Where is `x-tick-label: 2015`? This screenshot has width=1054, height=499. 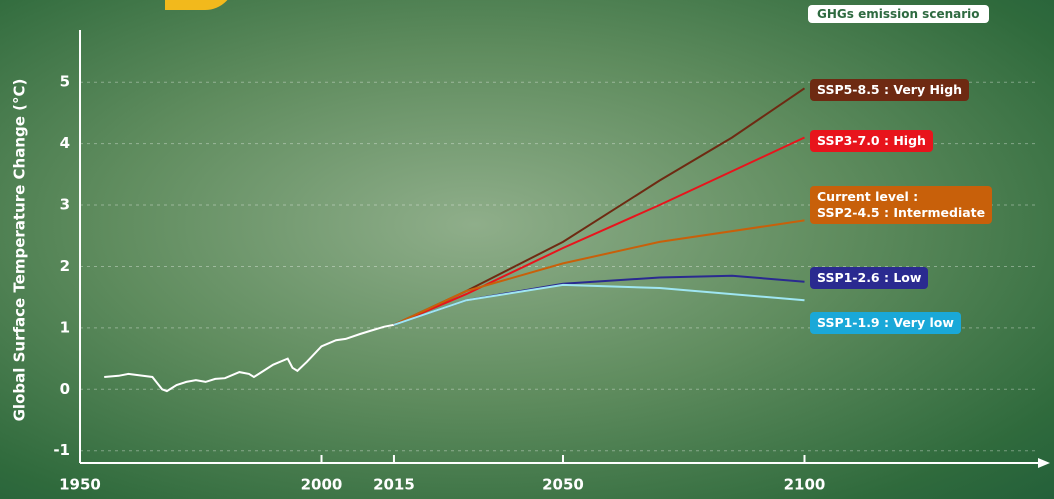
x-tick-label: 2015 is located at coordinates (394, 485).